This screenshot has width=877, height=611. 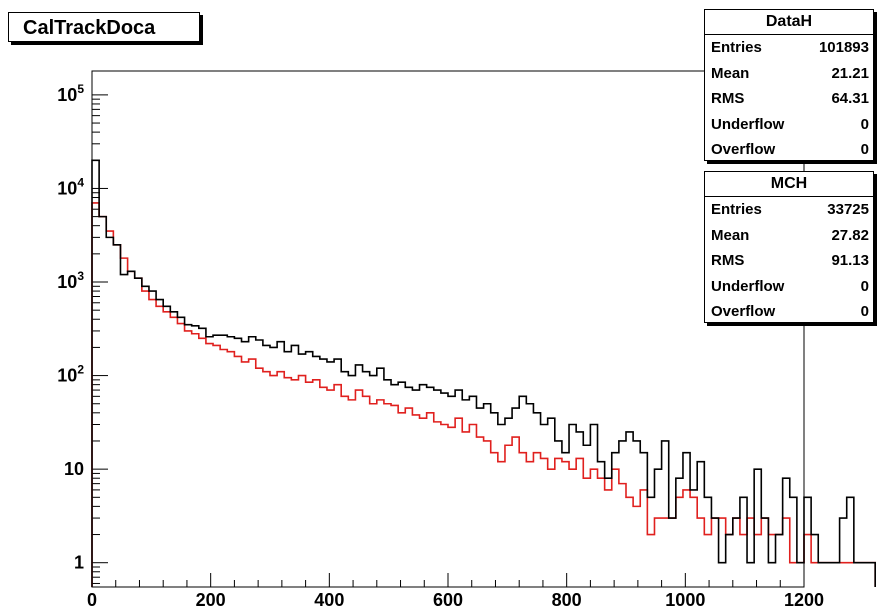 I want to click on histogram-title: CalTrackDoca, so click(x=104, y=27).